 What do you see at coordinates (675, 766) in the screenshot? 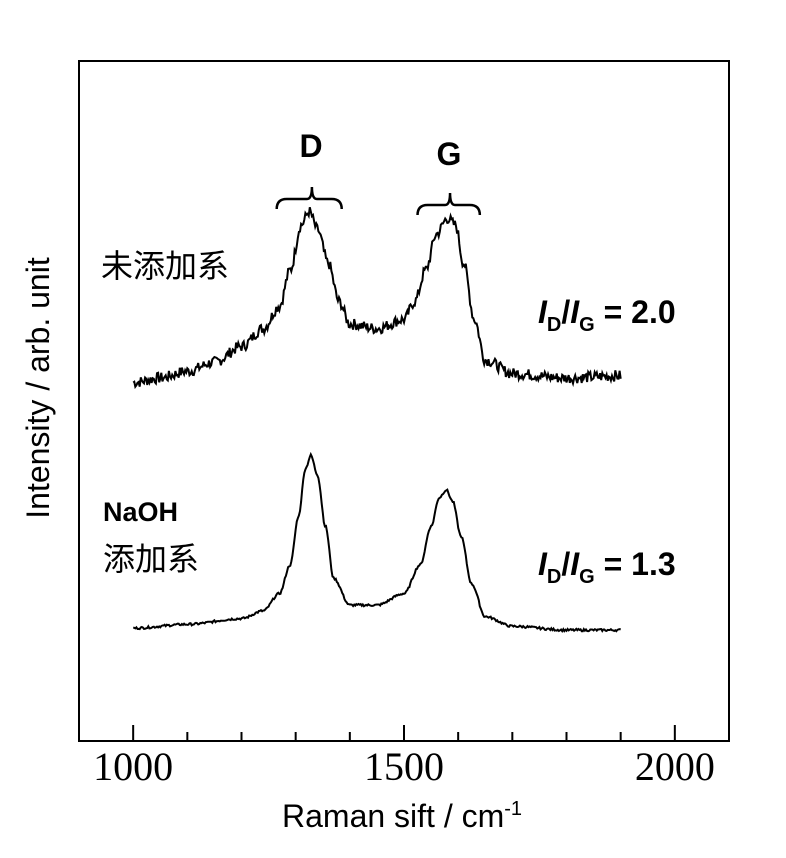
I see `x-tick-label-2000: 2000` at bounding box center [675, 766].